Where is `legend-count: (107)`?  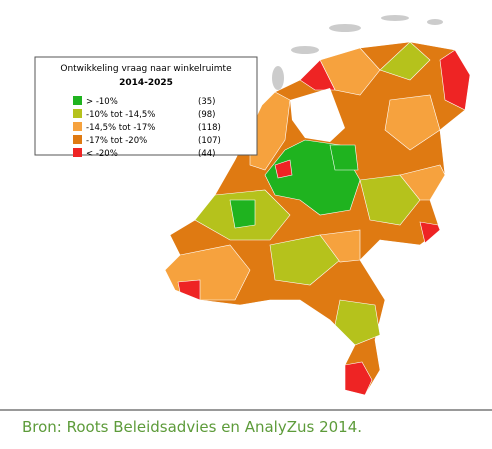 legend-count: (107) is located at coordinates (209, 141).